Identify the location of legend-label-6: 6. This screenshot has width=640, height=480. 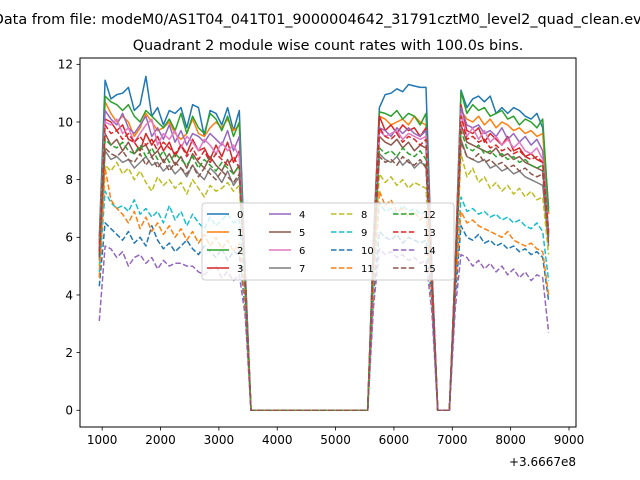
(302, 251).